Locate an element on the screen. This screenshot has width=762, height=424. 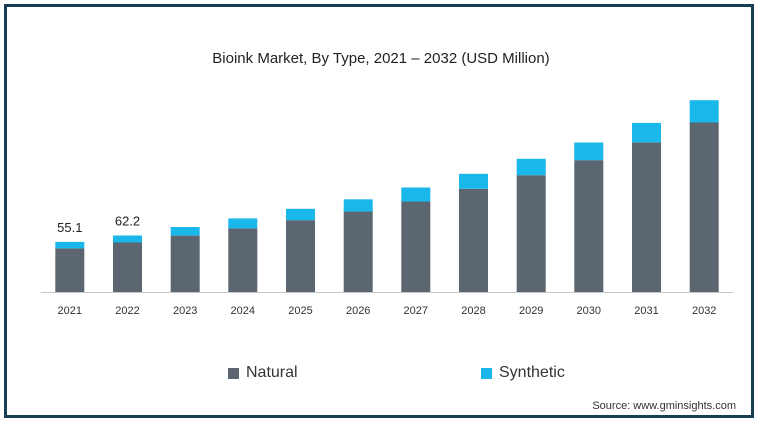
bar-natural-2028 is located at coordinates (473, 240).